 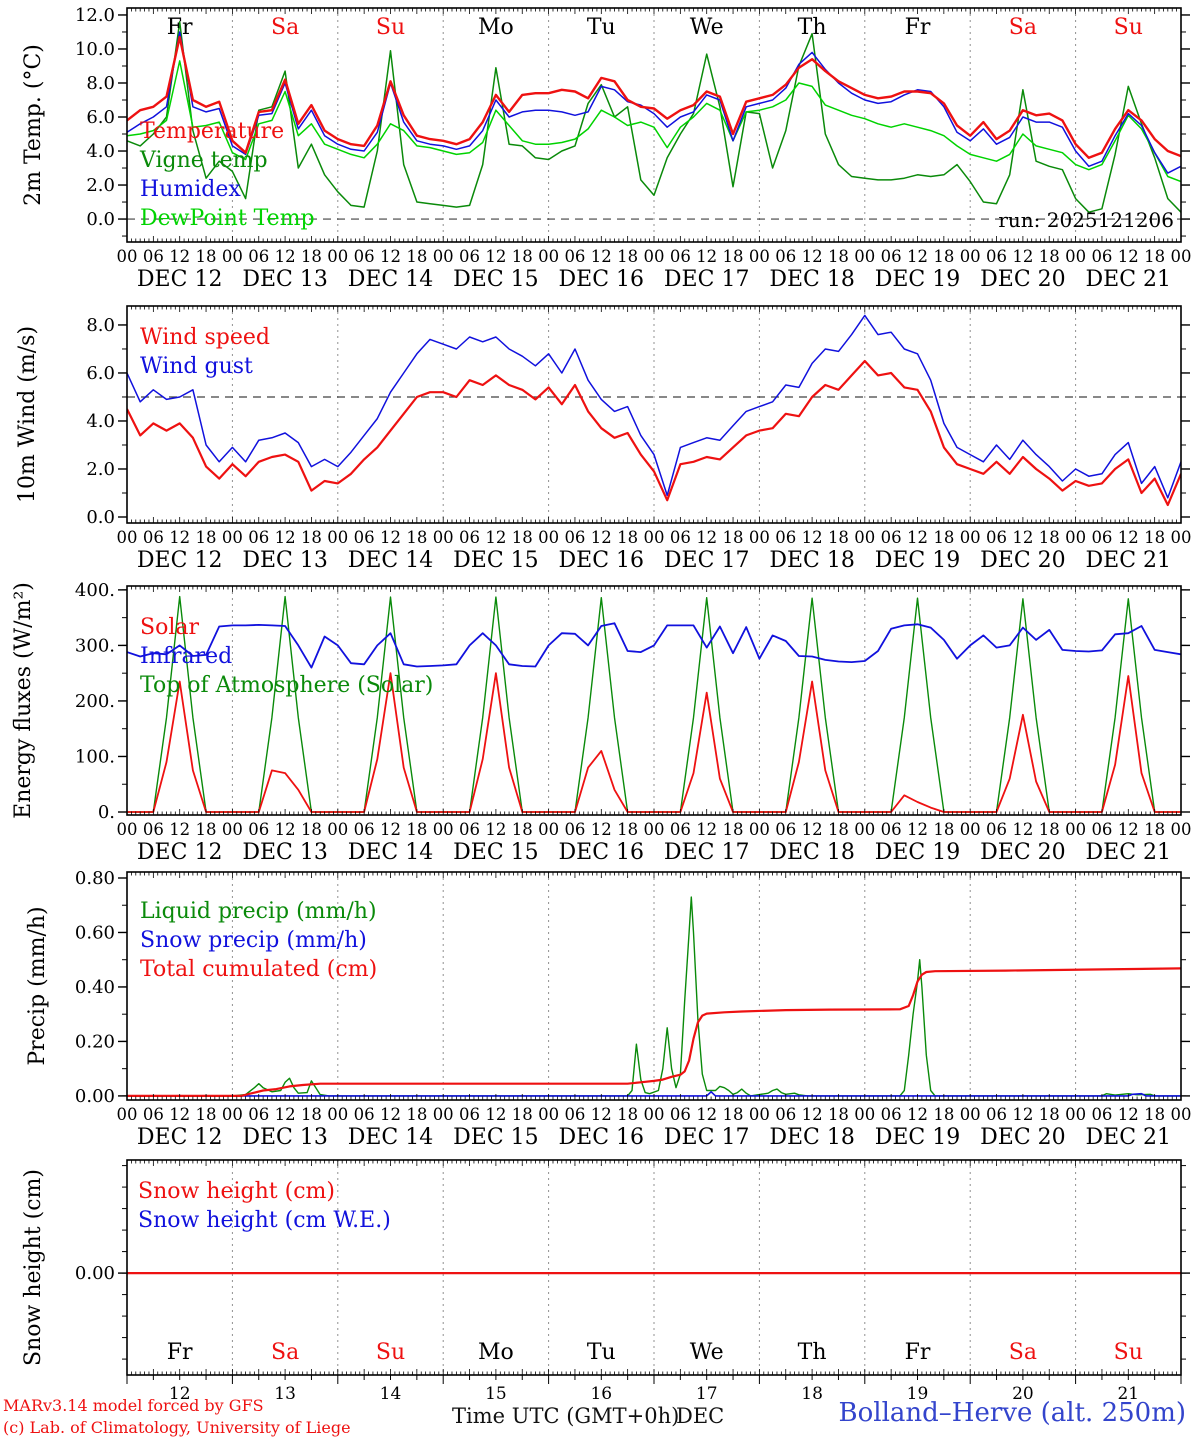 I want to click on svg-text: 0.80, so click(x=95, y=878).